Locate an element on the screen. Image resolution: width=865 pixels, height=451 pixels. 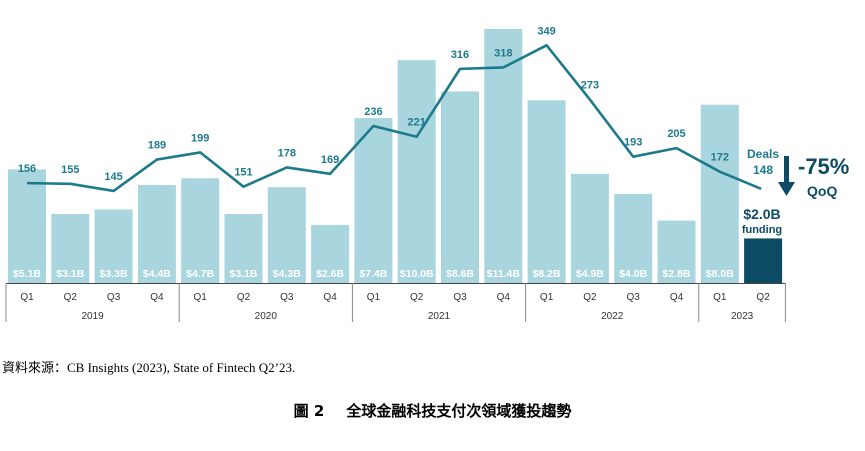
figure-caption: 圖 2 全球金融科技支付次領域獲投趨勢 is located at coordinates (432, 410).